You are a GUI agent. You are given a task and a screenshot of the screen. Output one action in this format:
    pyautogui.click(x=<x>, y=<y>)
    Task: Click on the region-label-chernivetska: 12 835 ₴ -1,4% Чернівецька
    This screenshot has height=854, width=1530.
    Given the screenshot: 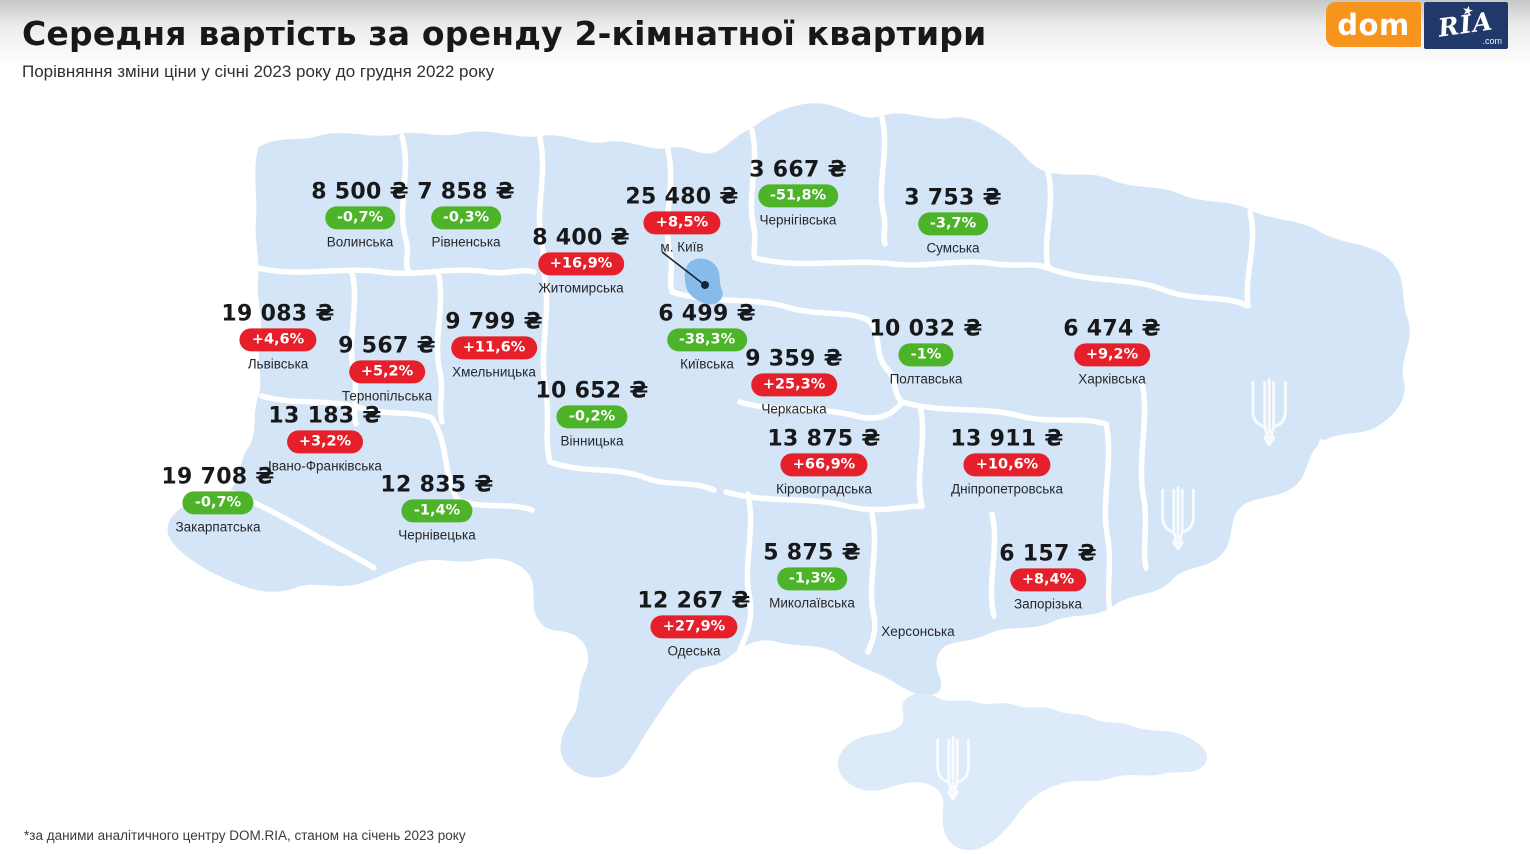 What is the action you would take?
    pyautogui.click(x=436, y=507)
    